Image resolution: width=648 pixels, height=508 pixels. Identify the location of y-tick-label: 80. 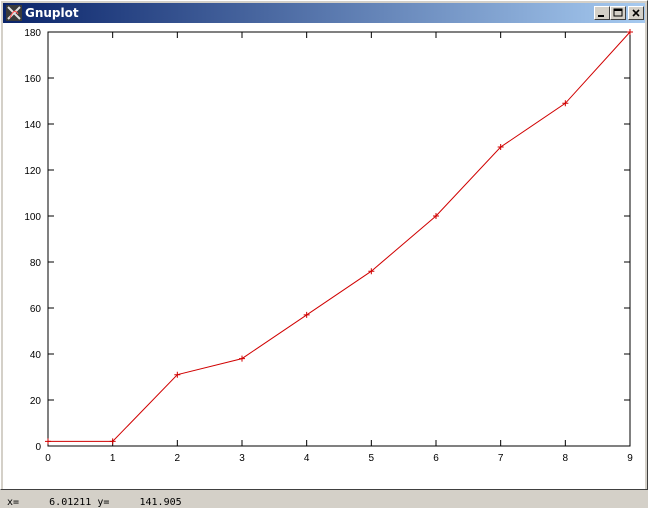
(36, 263).